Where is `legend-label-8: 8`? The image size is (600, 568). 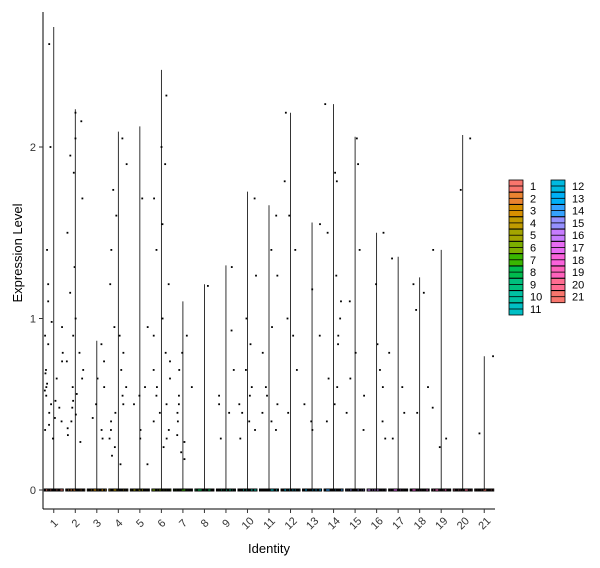
legend-label-8: 8 is located at coordinates (533, 273).